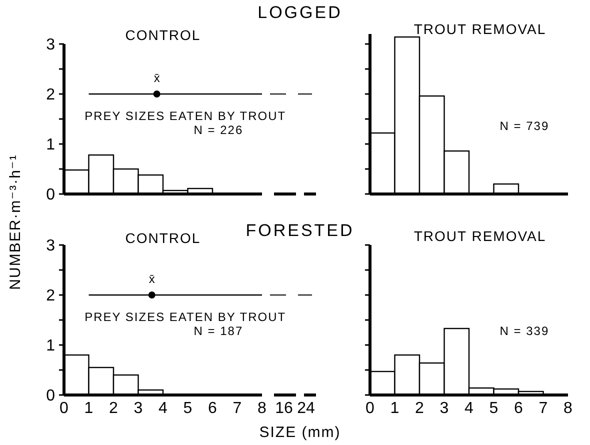 The width and height of the screenshot is (590, 445). What do you see at coordinates (306, 408) in the screenshot?
I see `text: 24` at bounding box center [306, 408].